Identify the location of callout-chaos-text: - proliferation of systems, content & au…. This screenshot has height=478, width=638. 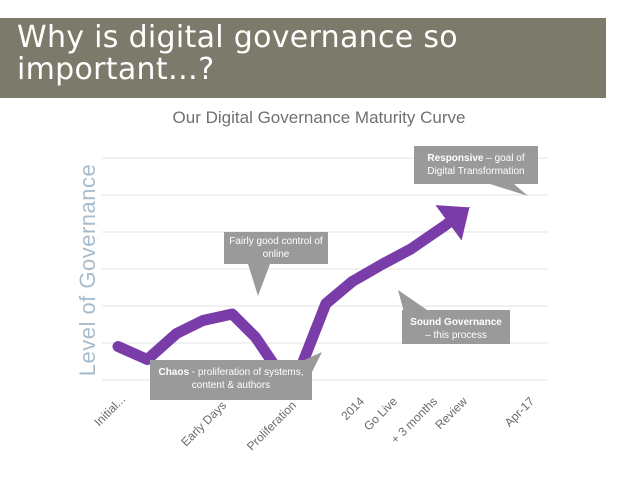
(246, 379).